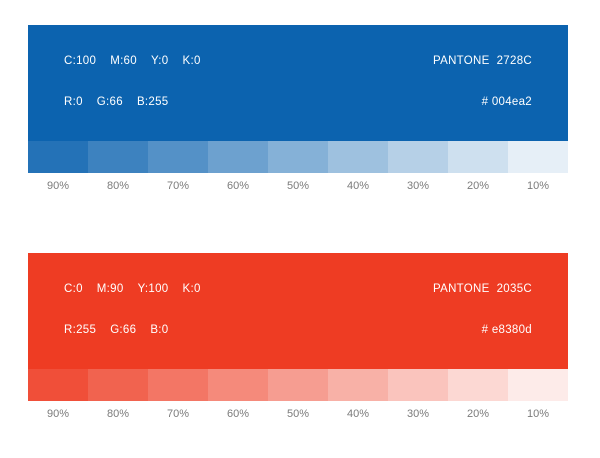  Describe the element at coordinates (80, 330) in the screenshot. I see `rgb-value: R:255` at that location.